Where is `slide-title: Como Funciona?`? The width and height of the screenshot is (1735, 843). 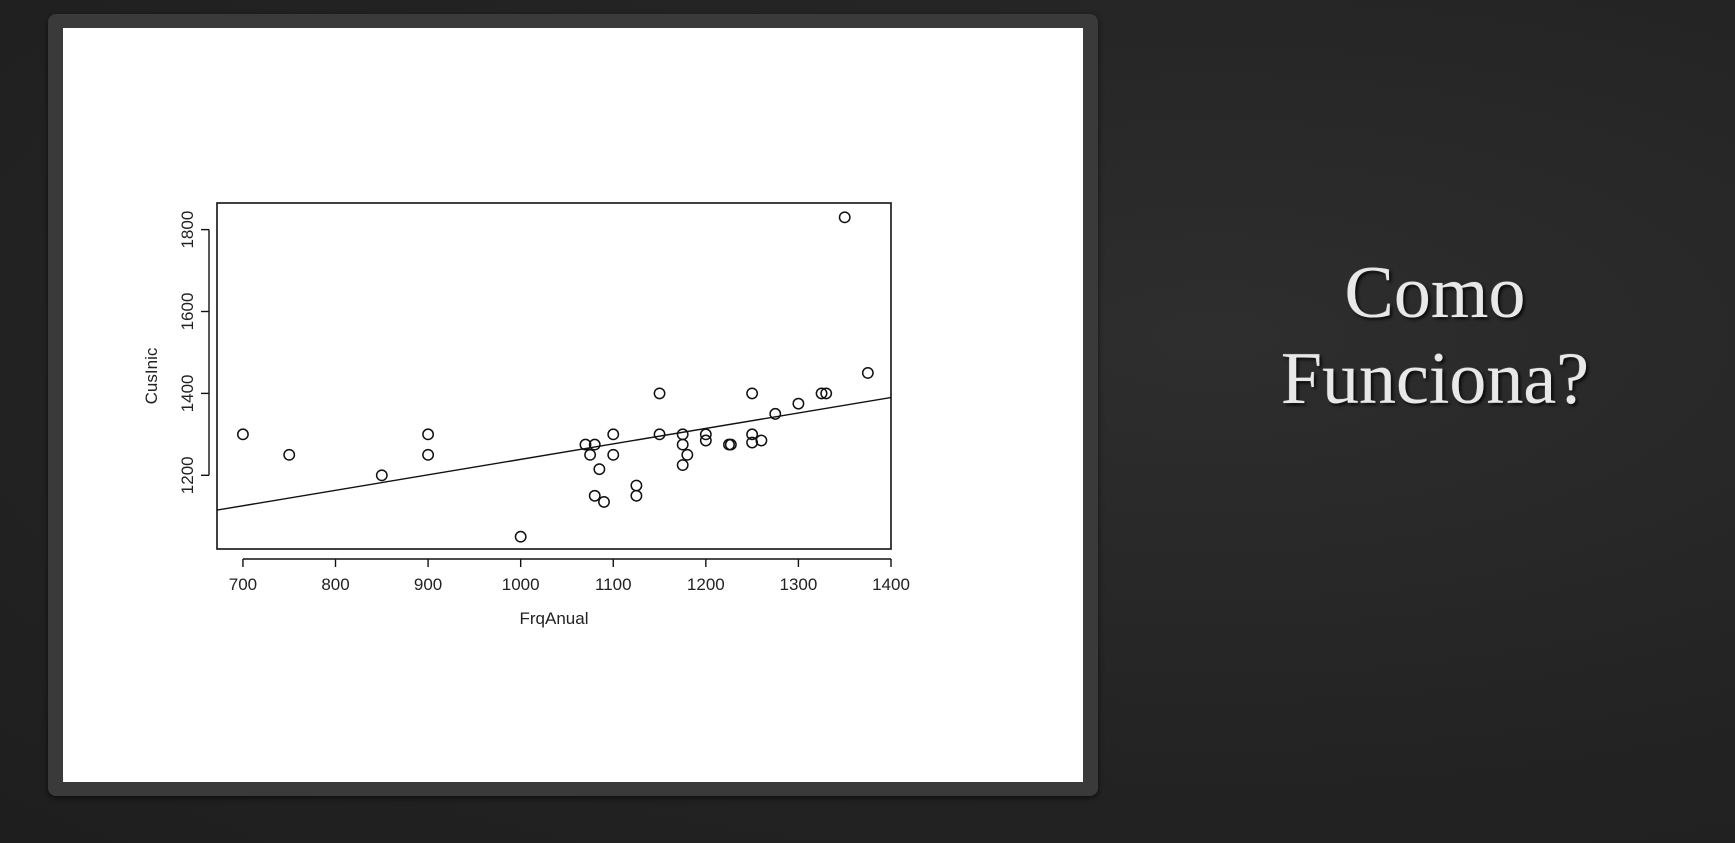
slide-title: Como Funciona? is located at coordinates (1435, 336).